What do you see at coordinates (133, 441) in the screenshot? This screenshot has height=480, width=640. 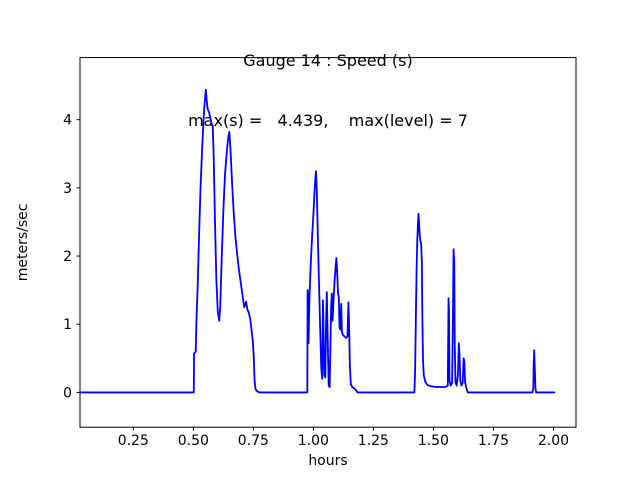 I see `x-tick-label: 0.25` at bounding box center [133, 441].